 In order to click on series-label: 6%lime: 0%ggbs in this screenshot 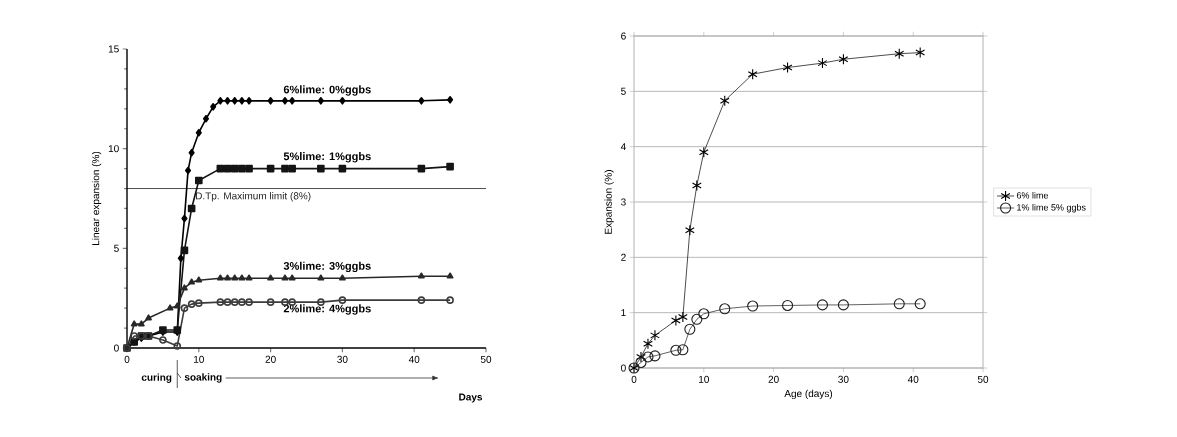, I will do `click(327, 90)`.